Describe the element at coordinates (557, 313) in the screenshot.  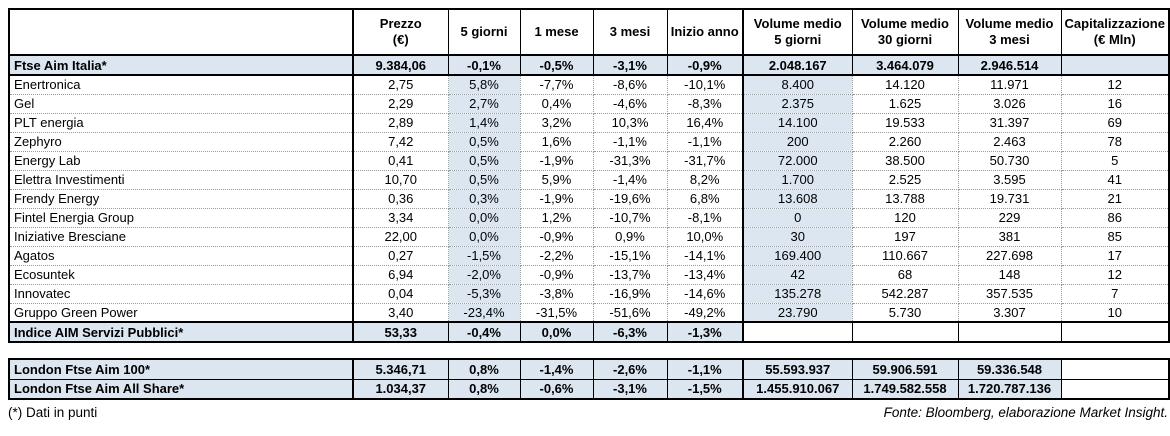
I see `cell-1-mese: -31,5%` at that location.